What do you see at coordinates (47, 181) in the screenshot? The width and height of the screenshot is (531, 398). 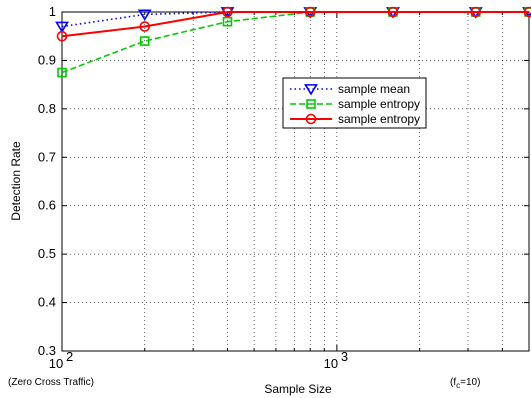 I see `y-tick-labels: 0.3 0.4 0.5 0.6 0.7 0.8 0.9 1` at bounding box center [47, 181].